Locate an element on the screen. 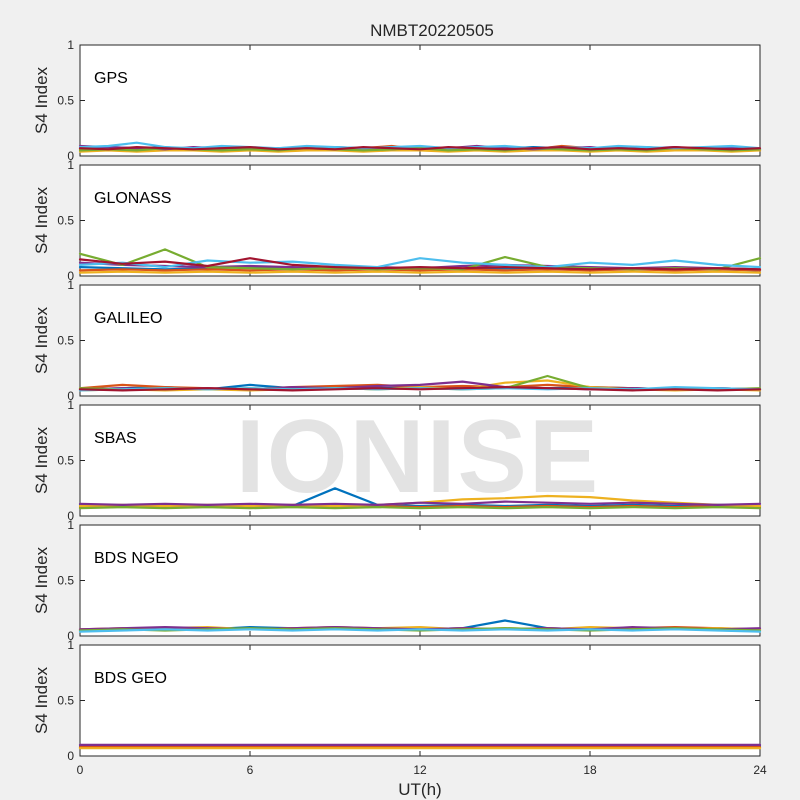 Image resolution: width=800 pixels, height=800 pixels. subplot-galileo: GALILEO S4 Index 0 0.5 1 is located at coordinates (397, 340).